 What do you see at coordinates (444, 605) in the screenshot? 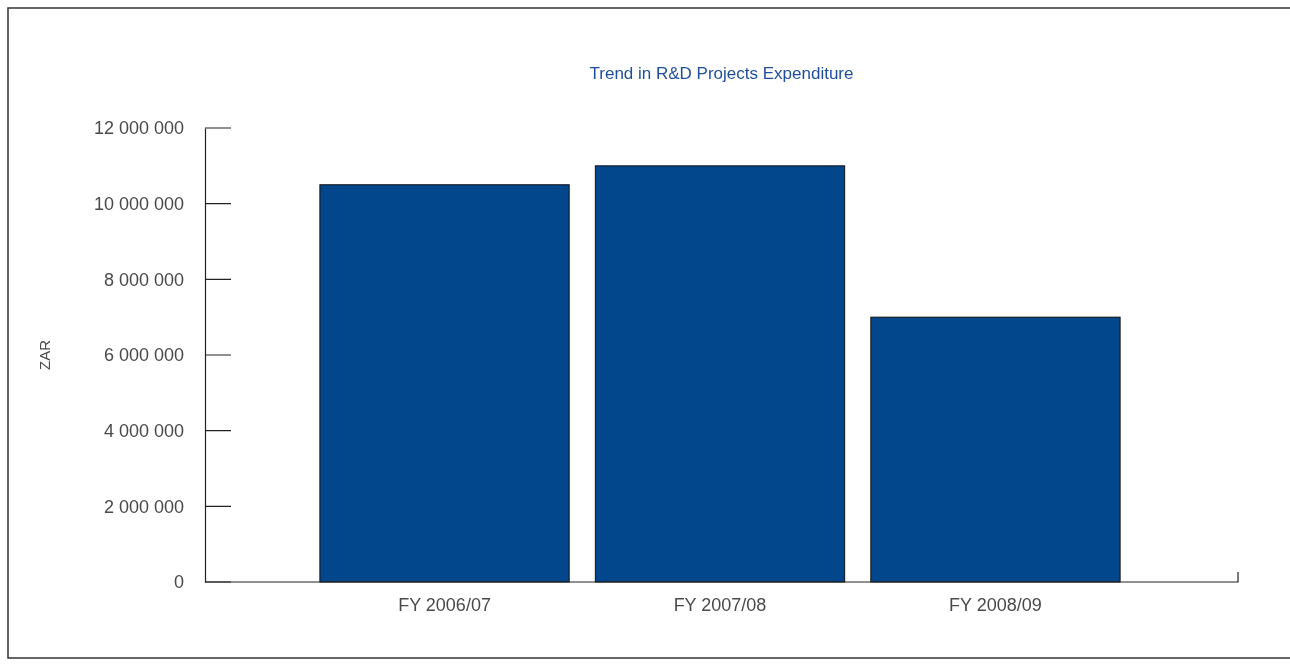
I see `x-tick-label: FY 2006/07` at bounding box center [444, 605].